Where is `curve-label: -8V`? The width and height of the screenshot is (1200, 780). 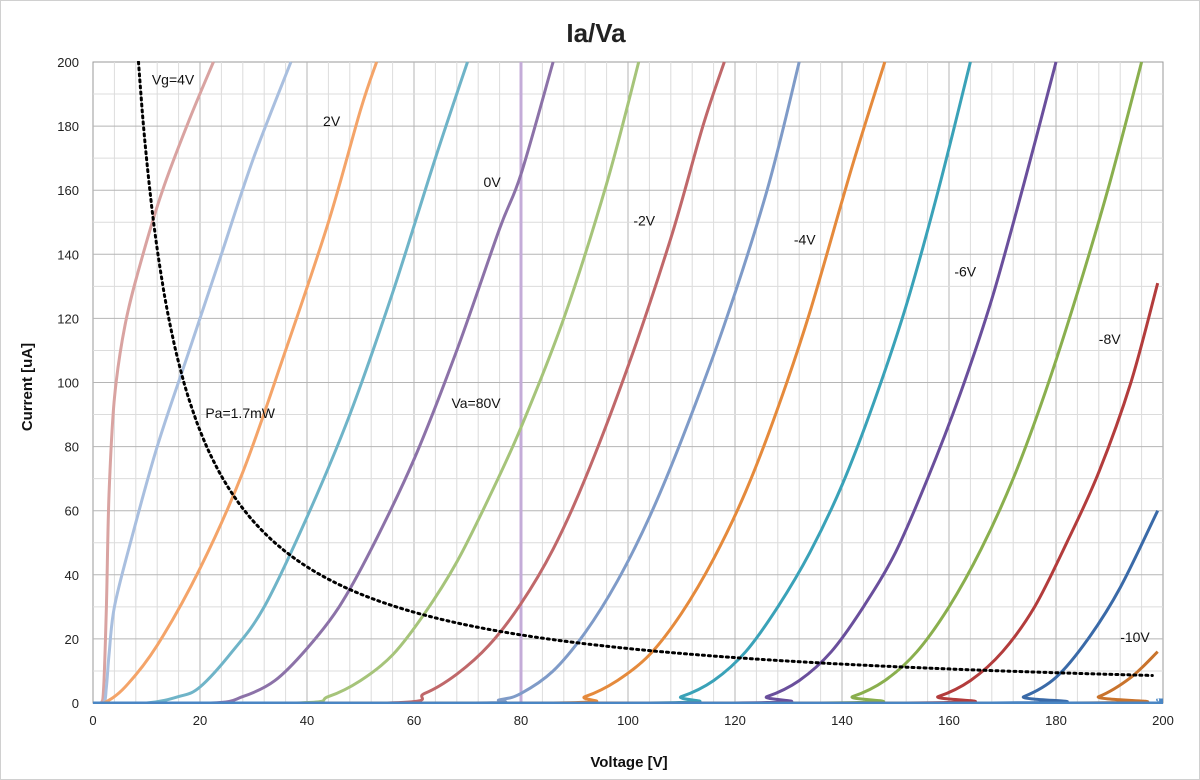
curve-label: -8V is located at coordinates (1110, 339).